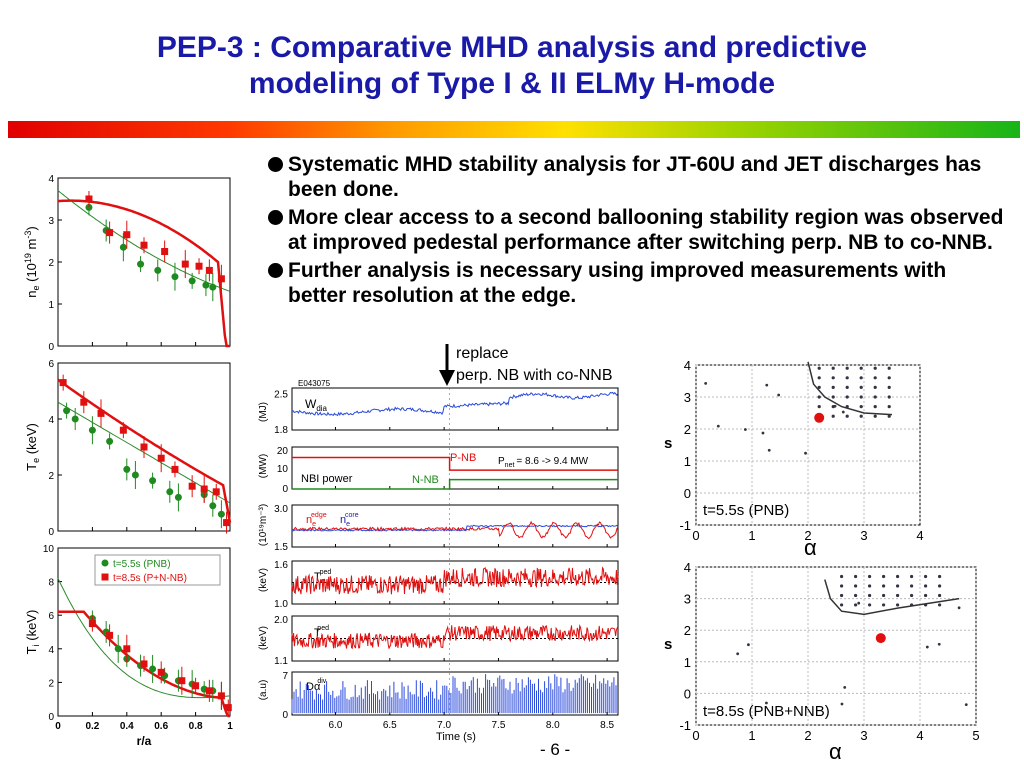  What do you see at coordinates (196, 726) in the screenshot?
I see `x-tick-label: 0.8` at bounding box center [196, 726].